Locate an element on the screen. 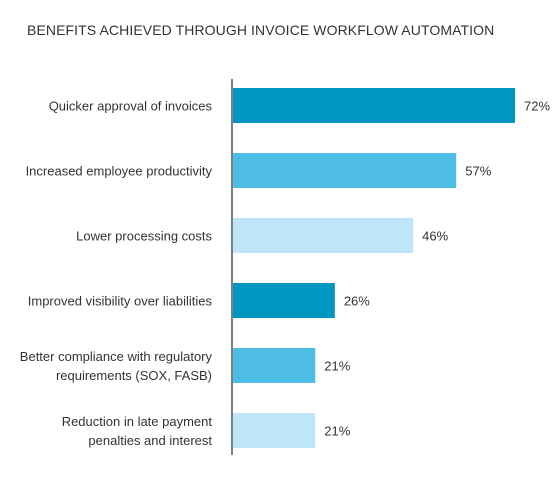 This screenshot has width=556, height=479. category-label-6-line-1: Reduction in late payment is located at coordinates (137, 421).